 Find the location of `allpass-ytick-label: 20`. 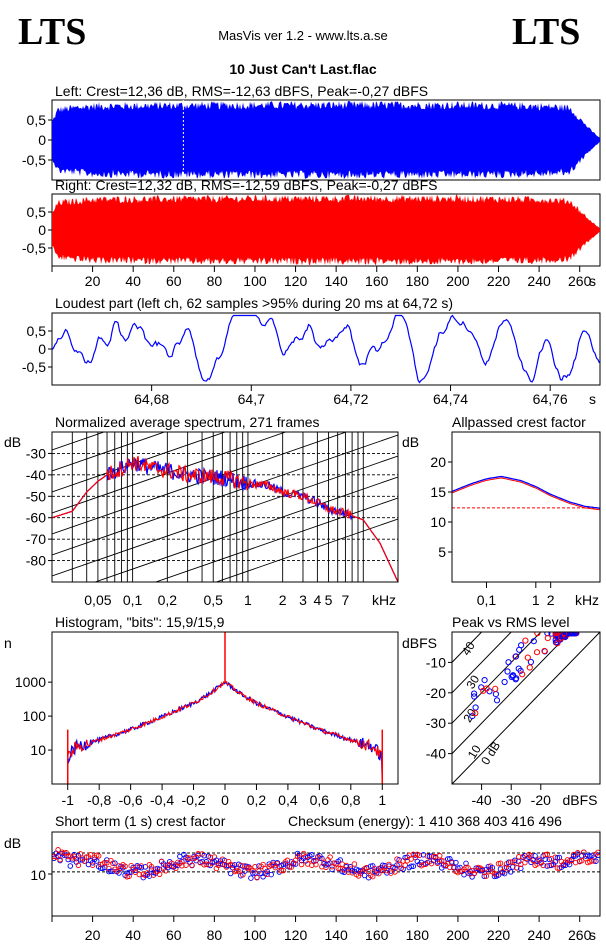

allpass-ytick-label: 20 is located at coordinates (438, 462).